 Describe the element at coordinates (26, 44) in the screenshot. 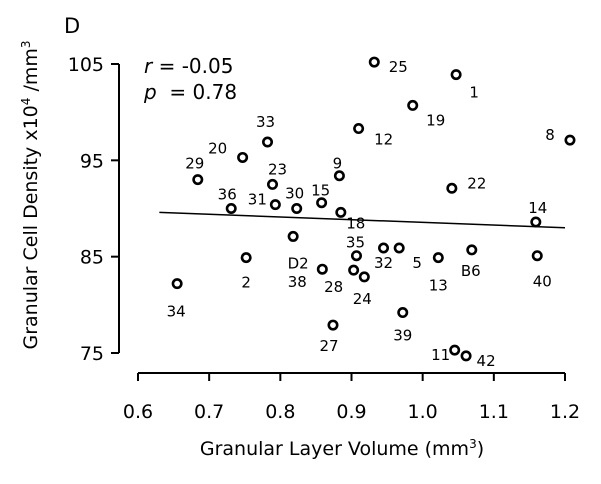

I see `y-axis-label-sup2: 3` at that location.